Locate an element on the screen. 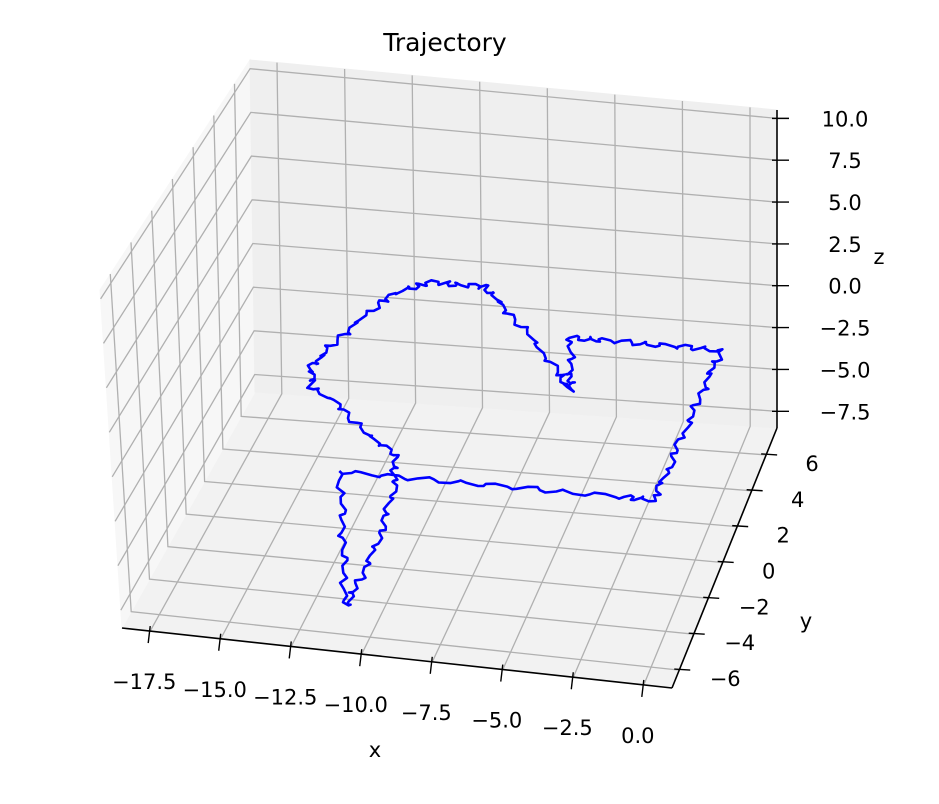  y-tick-label: 0 is located at coordinates (768, 572).